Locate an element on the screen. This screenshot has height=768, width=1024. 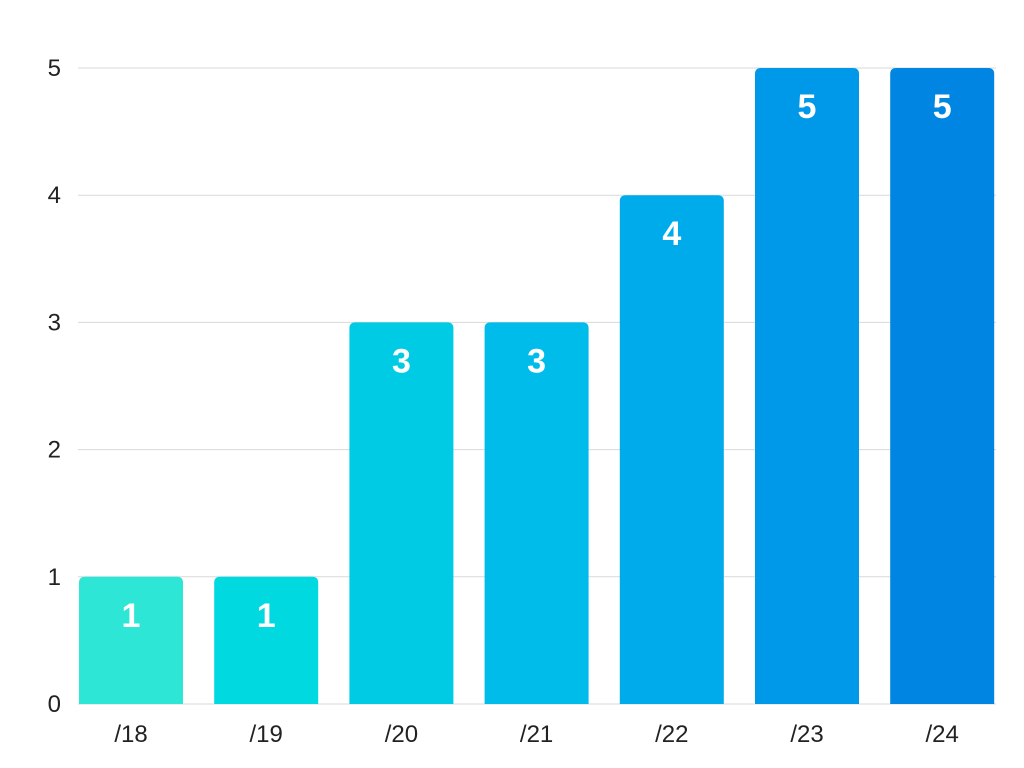
y-tick-label: 2 is located at coordinates (54, 450).